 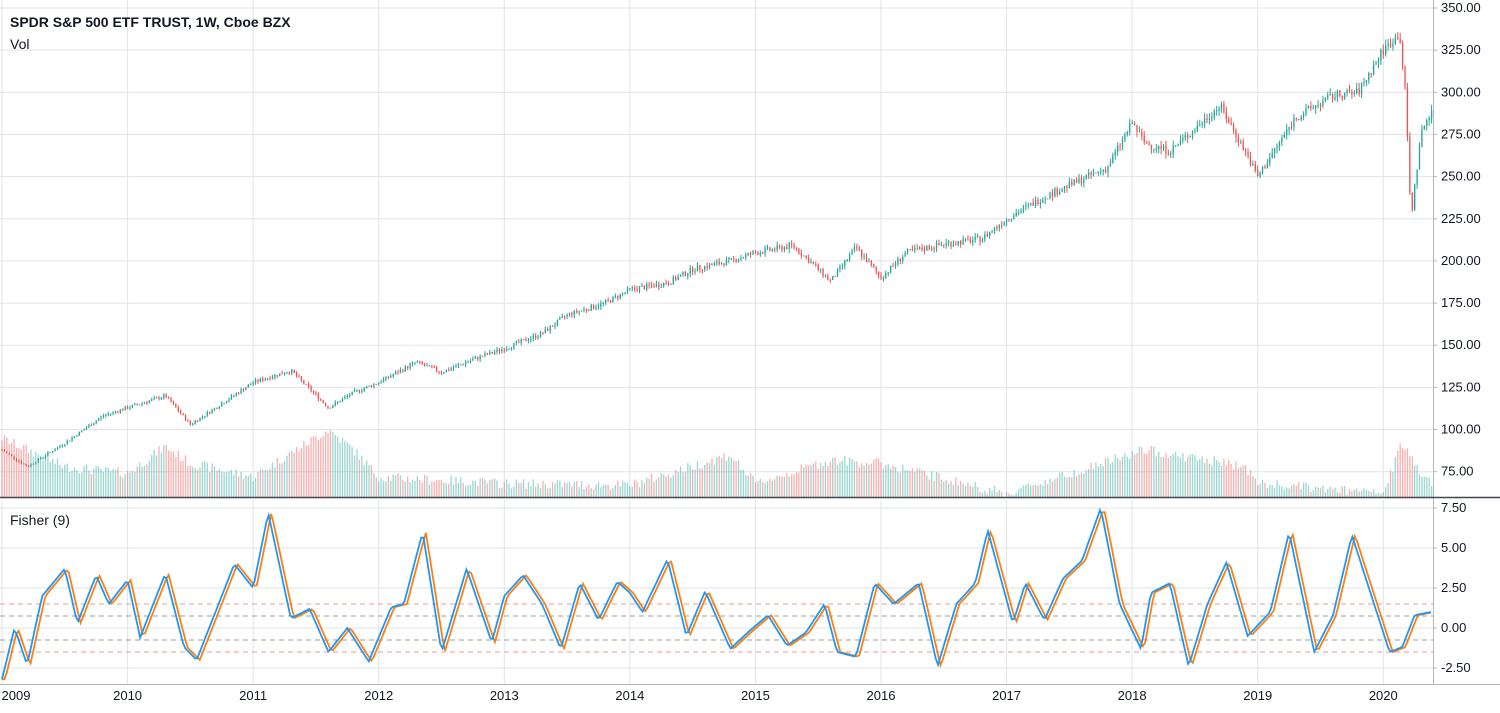 I want to click on price-y-tick-label: 125.00, so click(x=1461, y=386).